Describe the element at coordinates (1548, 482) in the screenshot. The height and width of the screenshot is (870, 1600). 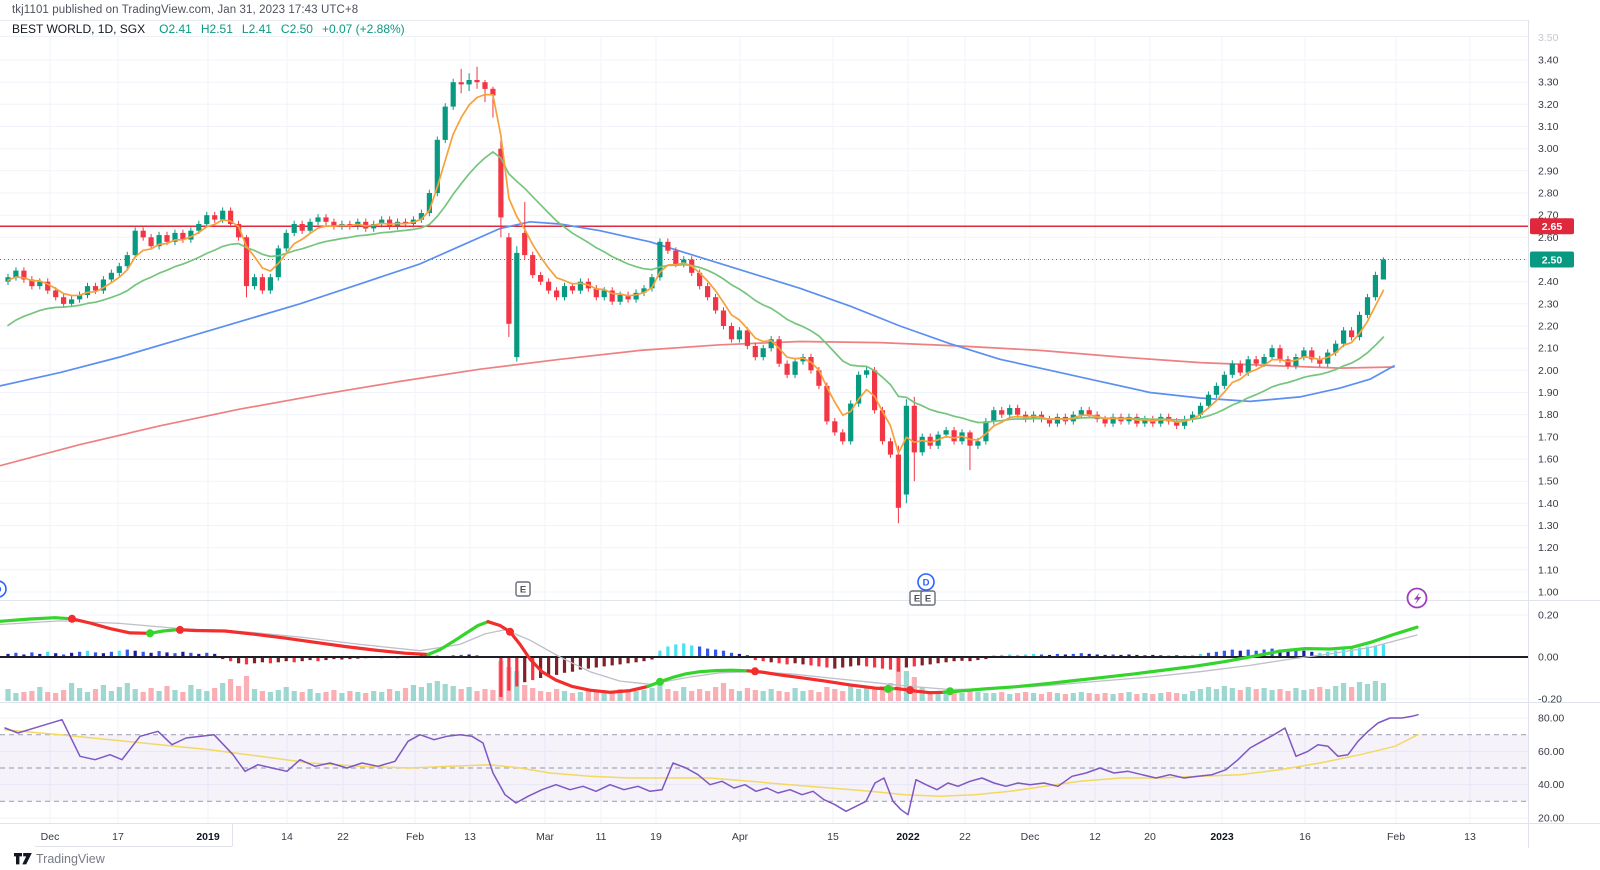
I see `svg-text: 1.50` at that location.